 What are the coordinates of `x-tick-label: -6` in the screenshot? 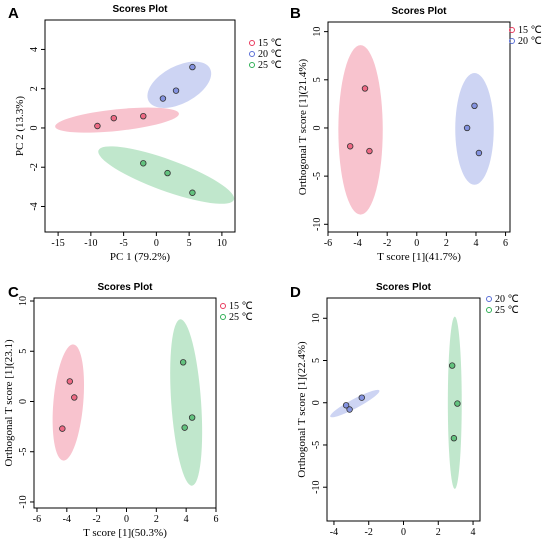 It's located at (328, 243).